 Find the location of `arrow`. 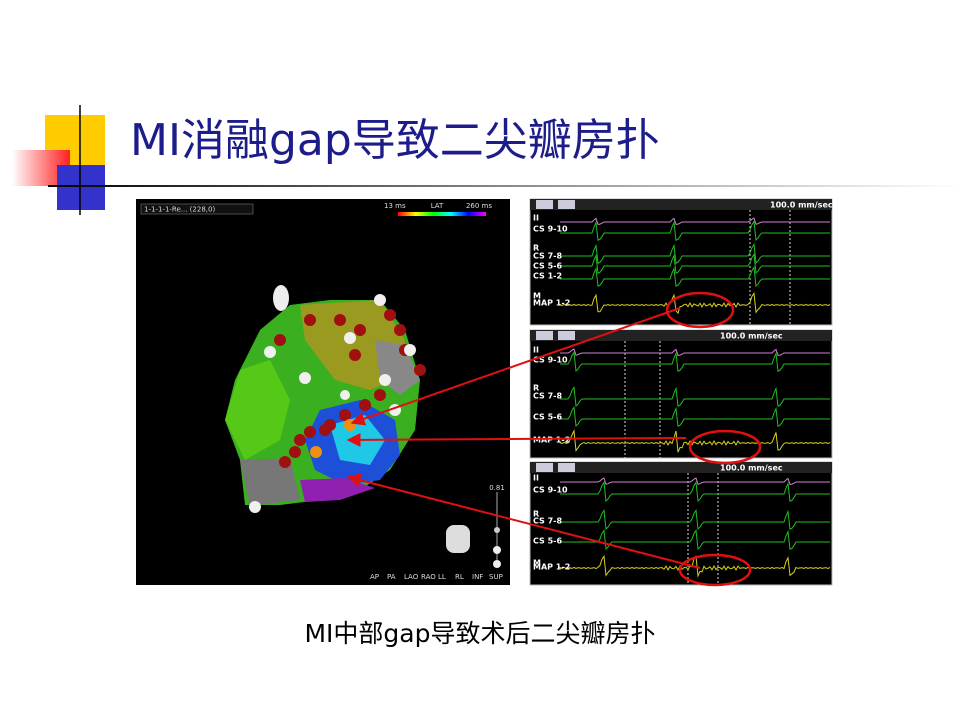

arrow is located at coordinates (523, 438).